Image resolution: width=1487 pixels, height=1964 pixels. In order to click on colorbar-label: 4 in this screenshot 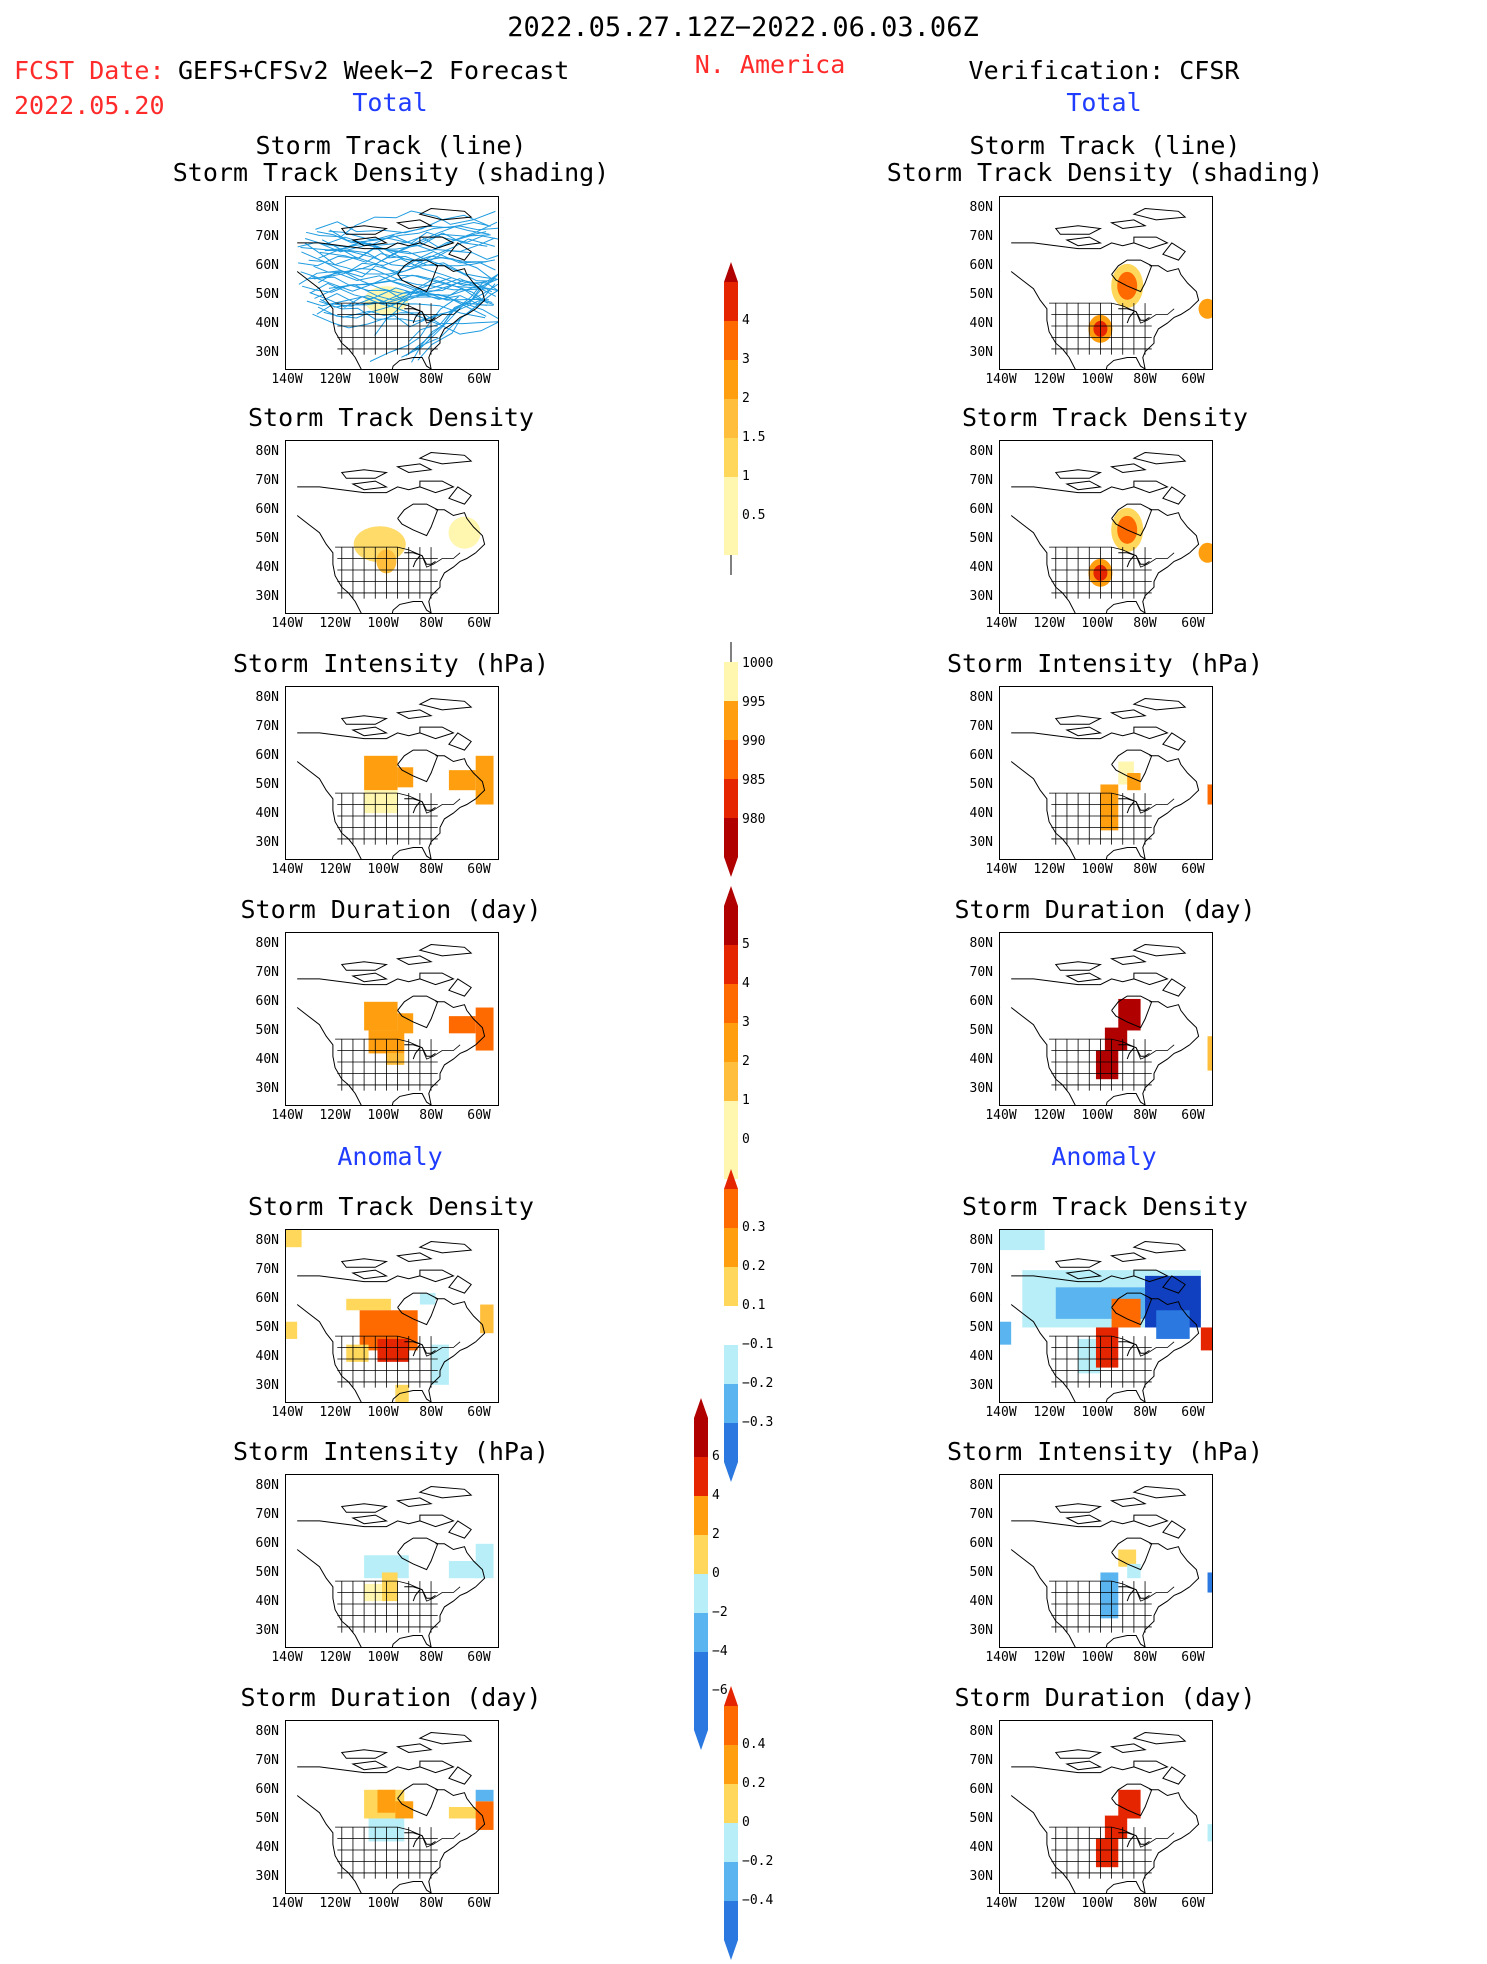, I will do `click(746, 320)`.